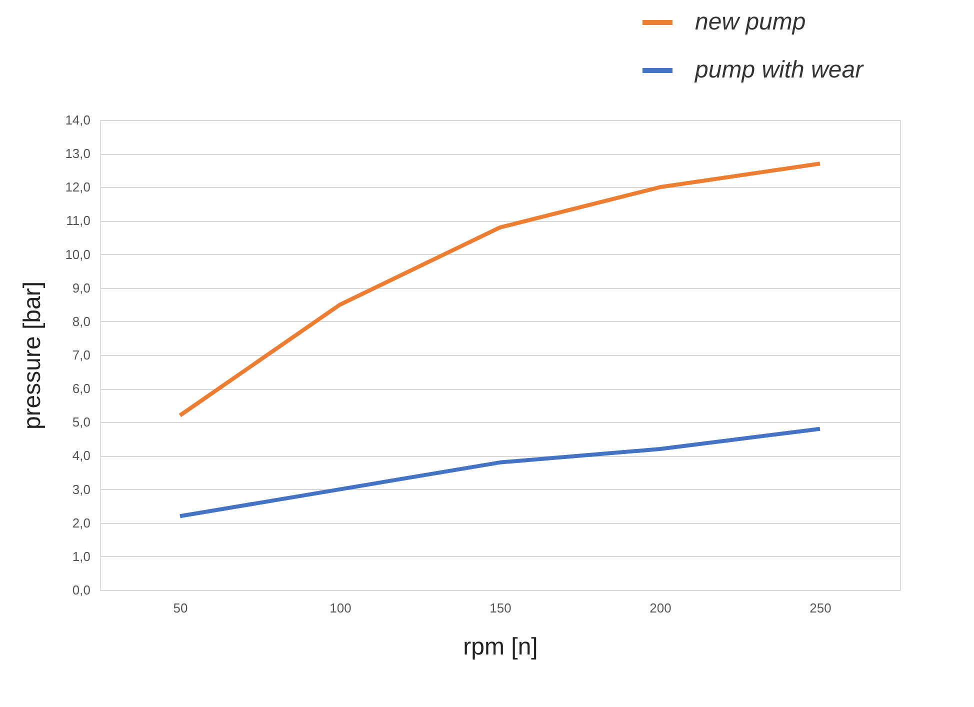  Describe the element at coordinates (81, 522) in the screenshot. I see `y-tick-label: 2,0` at that location.